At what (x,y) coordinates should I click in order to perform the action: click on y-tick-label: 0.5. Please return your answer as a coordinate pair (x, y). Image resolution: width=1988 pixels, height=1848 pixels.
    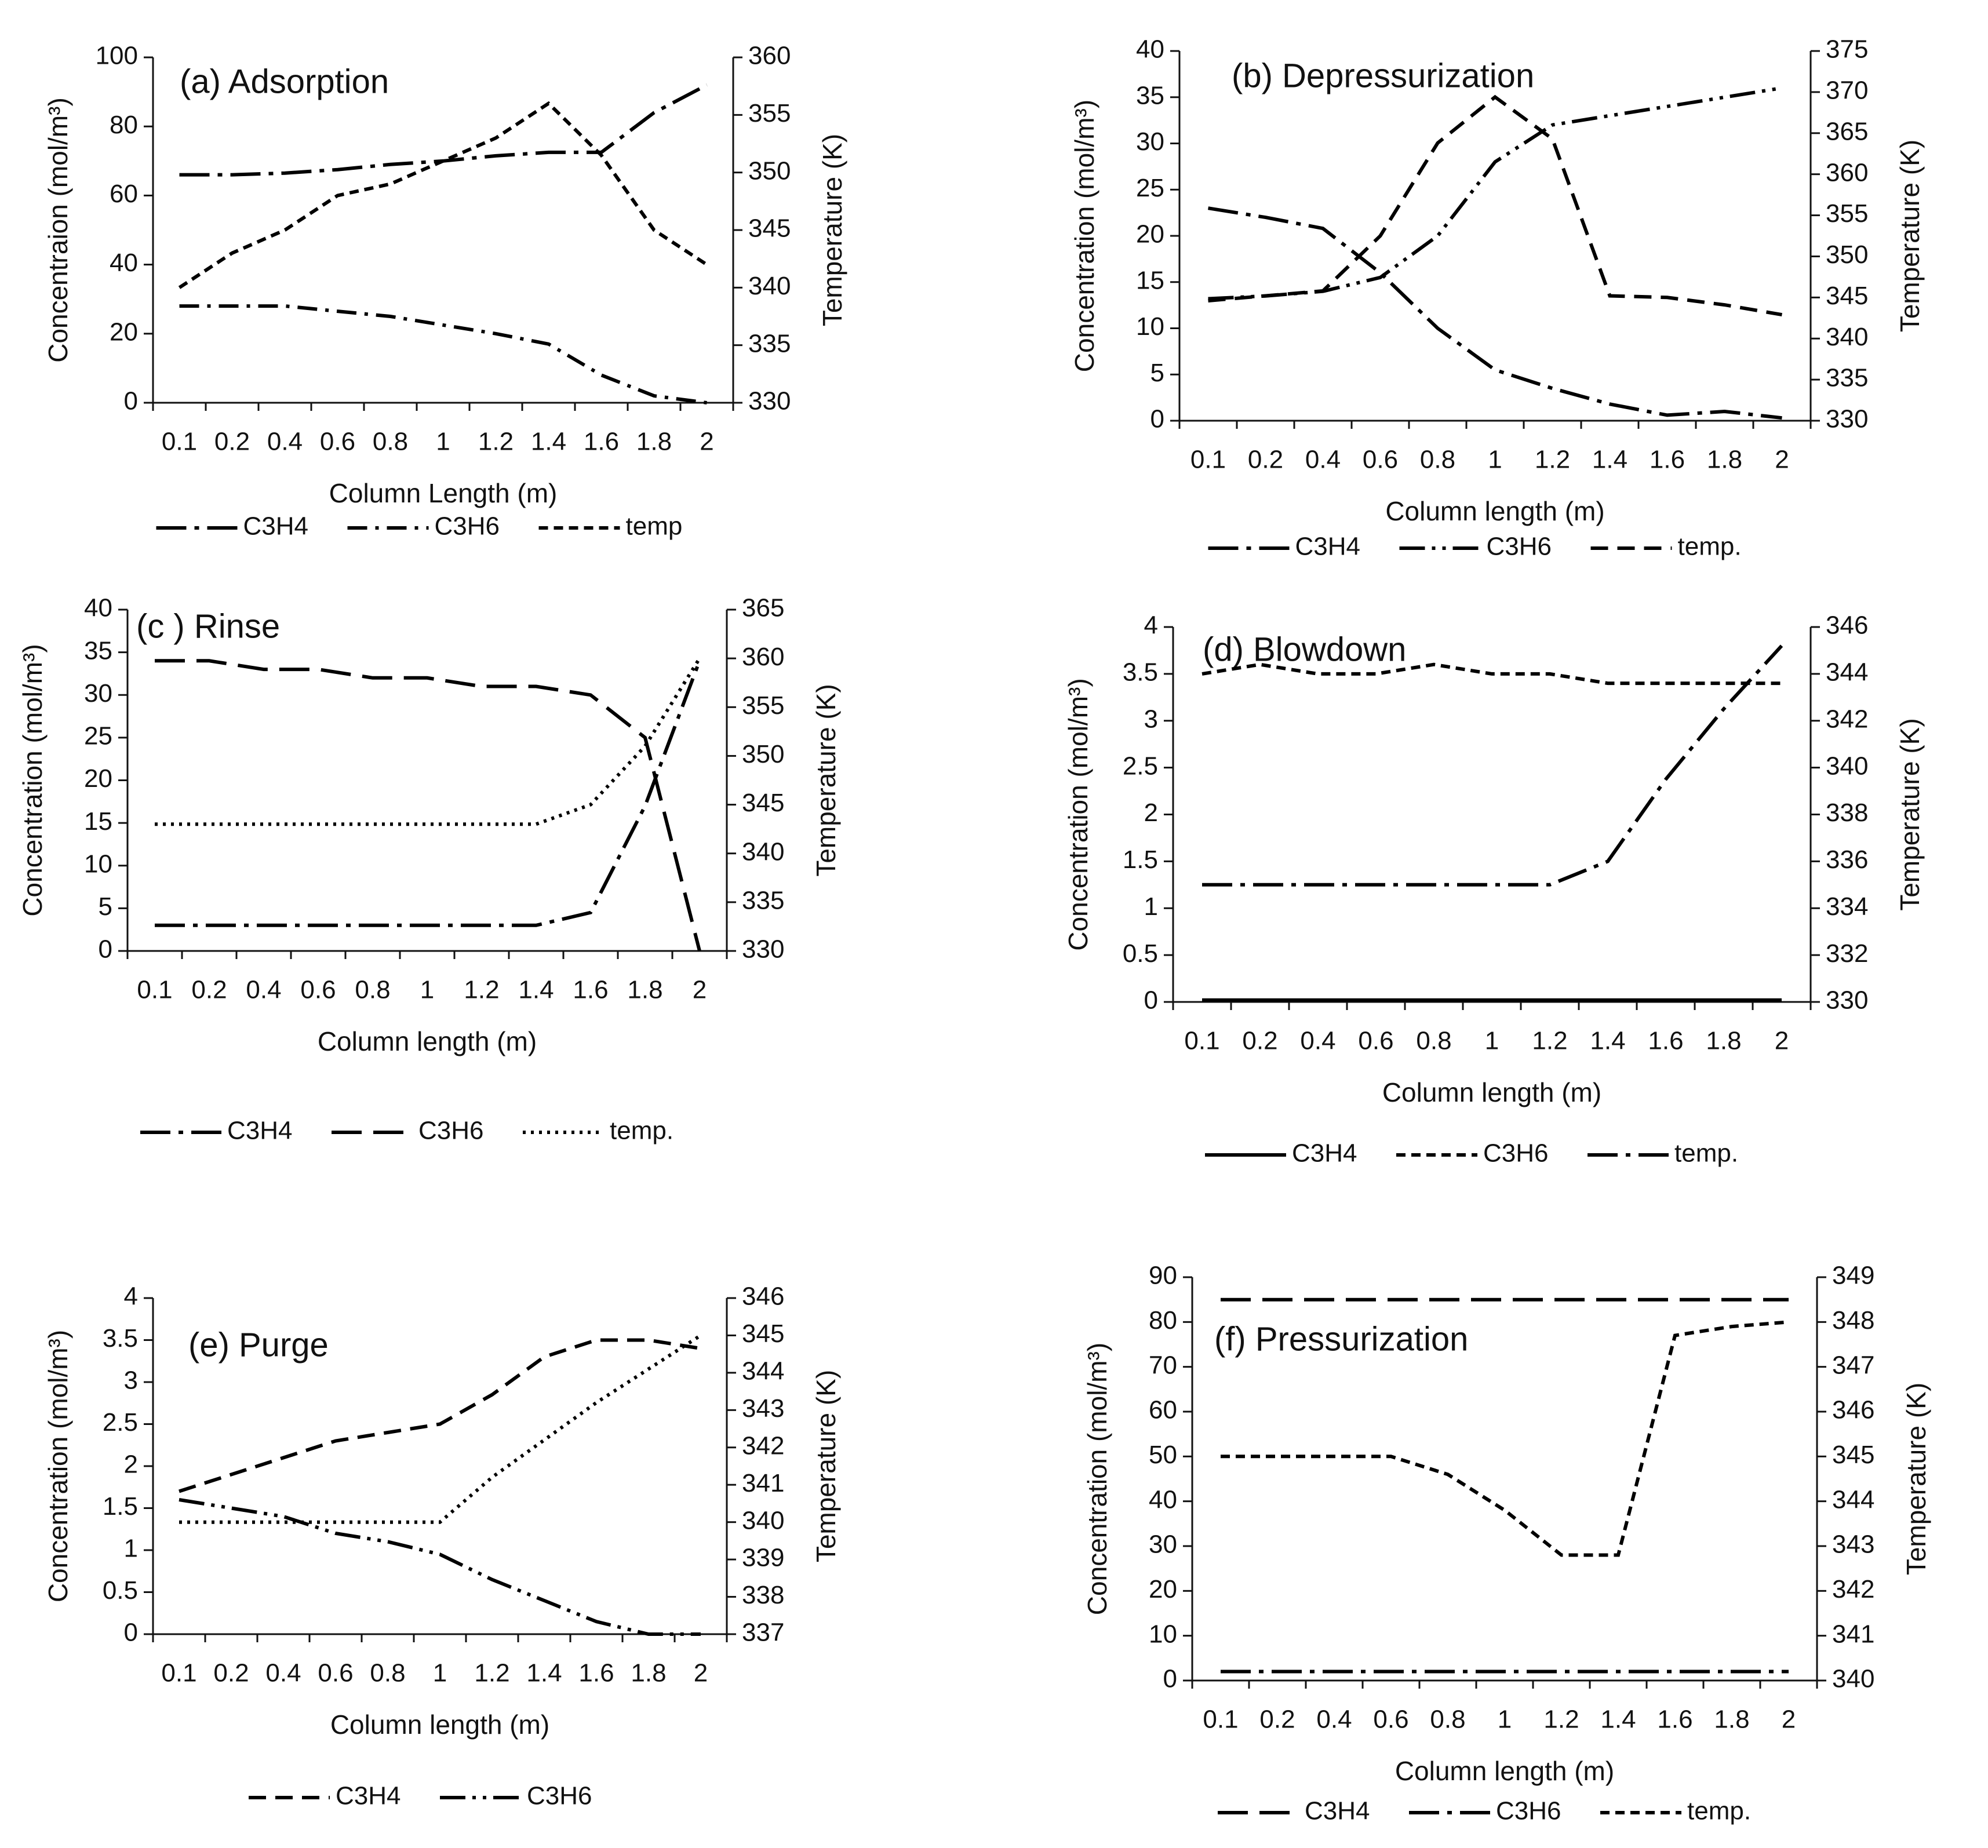
    Looking at the image, I should click on (1140, 953).